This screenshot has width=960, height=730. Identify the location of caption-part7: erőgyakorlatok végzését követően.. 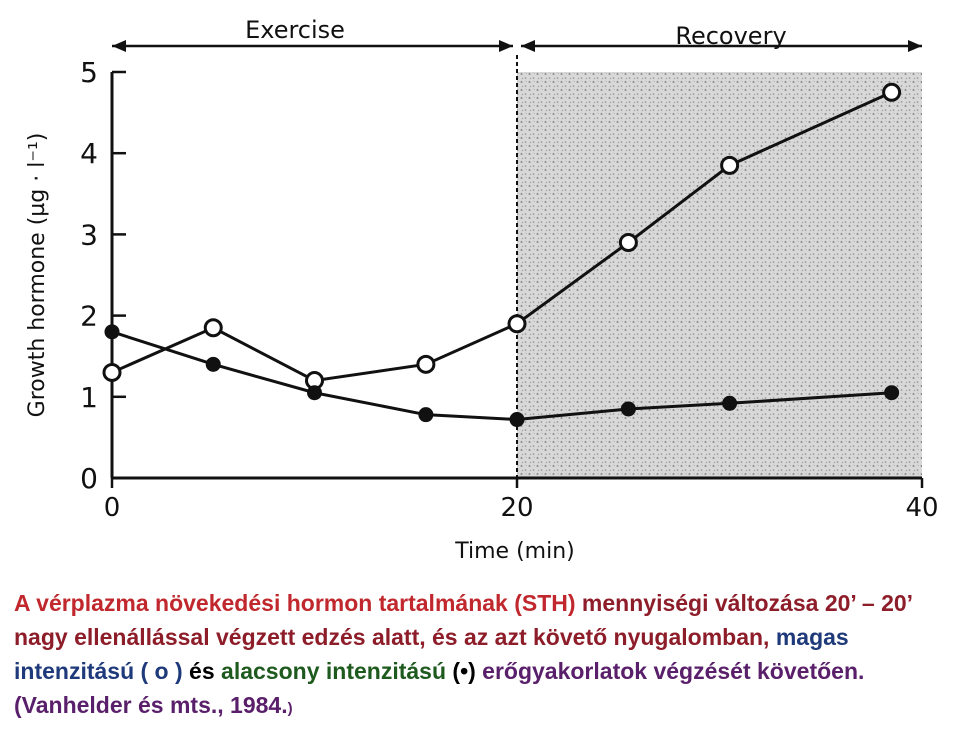
(673, 671).